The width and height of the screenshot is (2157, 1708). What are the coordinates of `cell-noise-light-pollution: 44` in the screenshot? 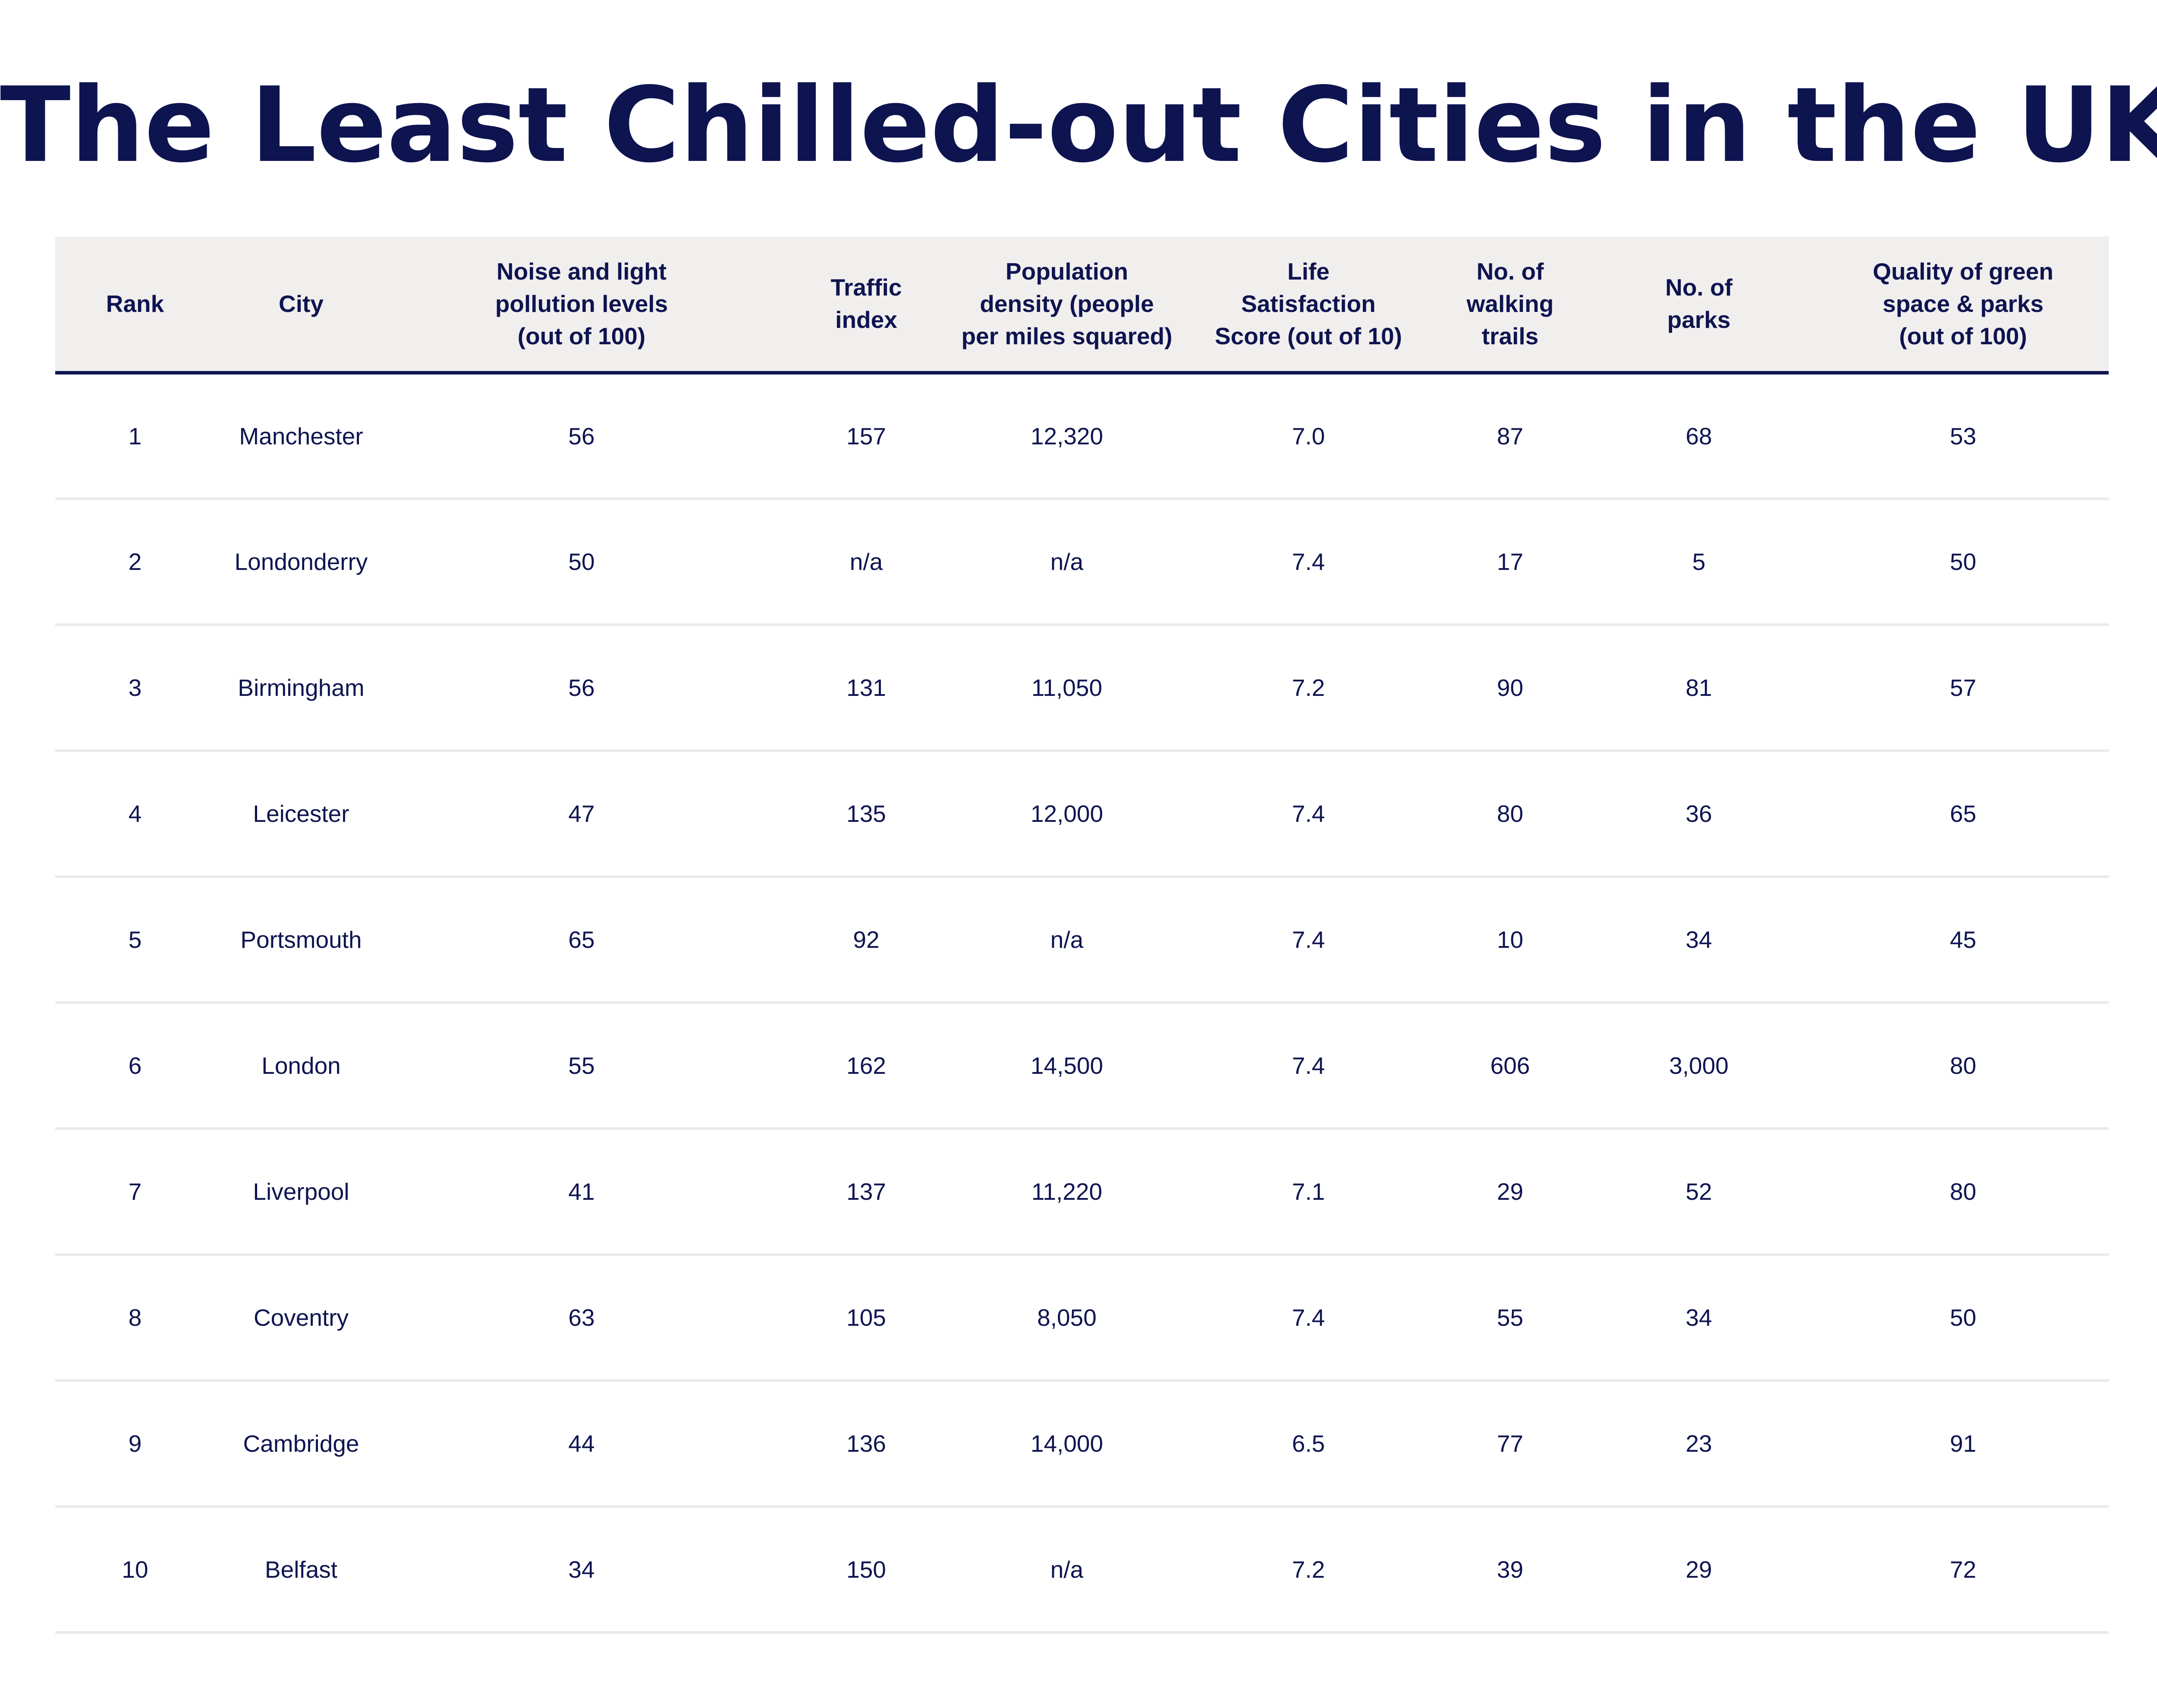 It's located at (581, 1444).